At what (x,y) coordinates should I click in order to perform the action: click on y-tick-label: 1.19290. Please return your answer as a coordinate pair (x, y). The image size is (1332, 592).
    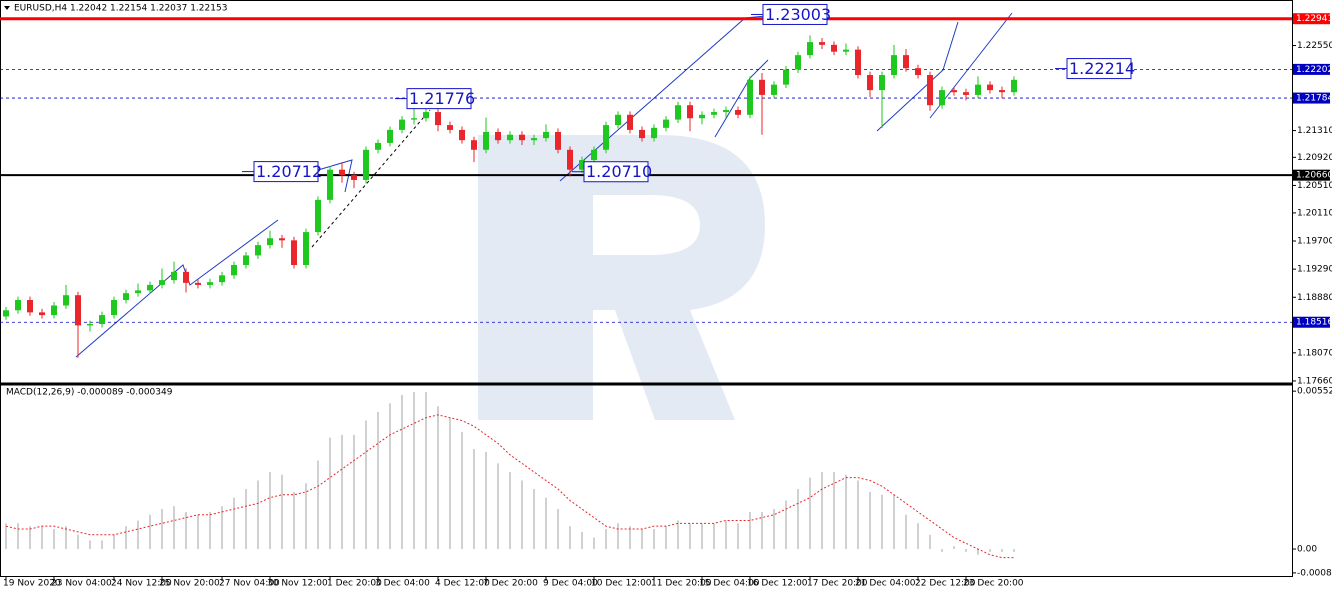
    Looking at the image, I should click on (1314, 270).